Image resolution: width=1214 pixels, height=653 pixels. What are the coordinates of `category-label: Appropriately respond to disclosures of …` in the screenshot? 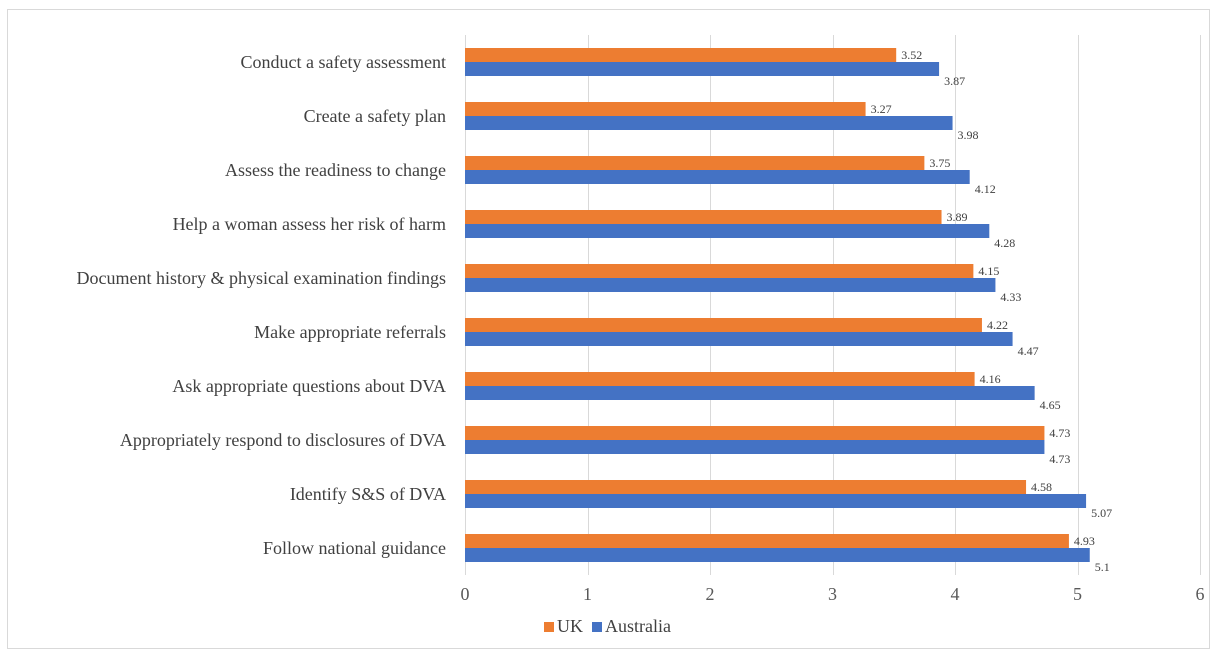 It's located at (283, 440).